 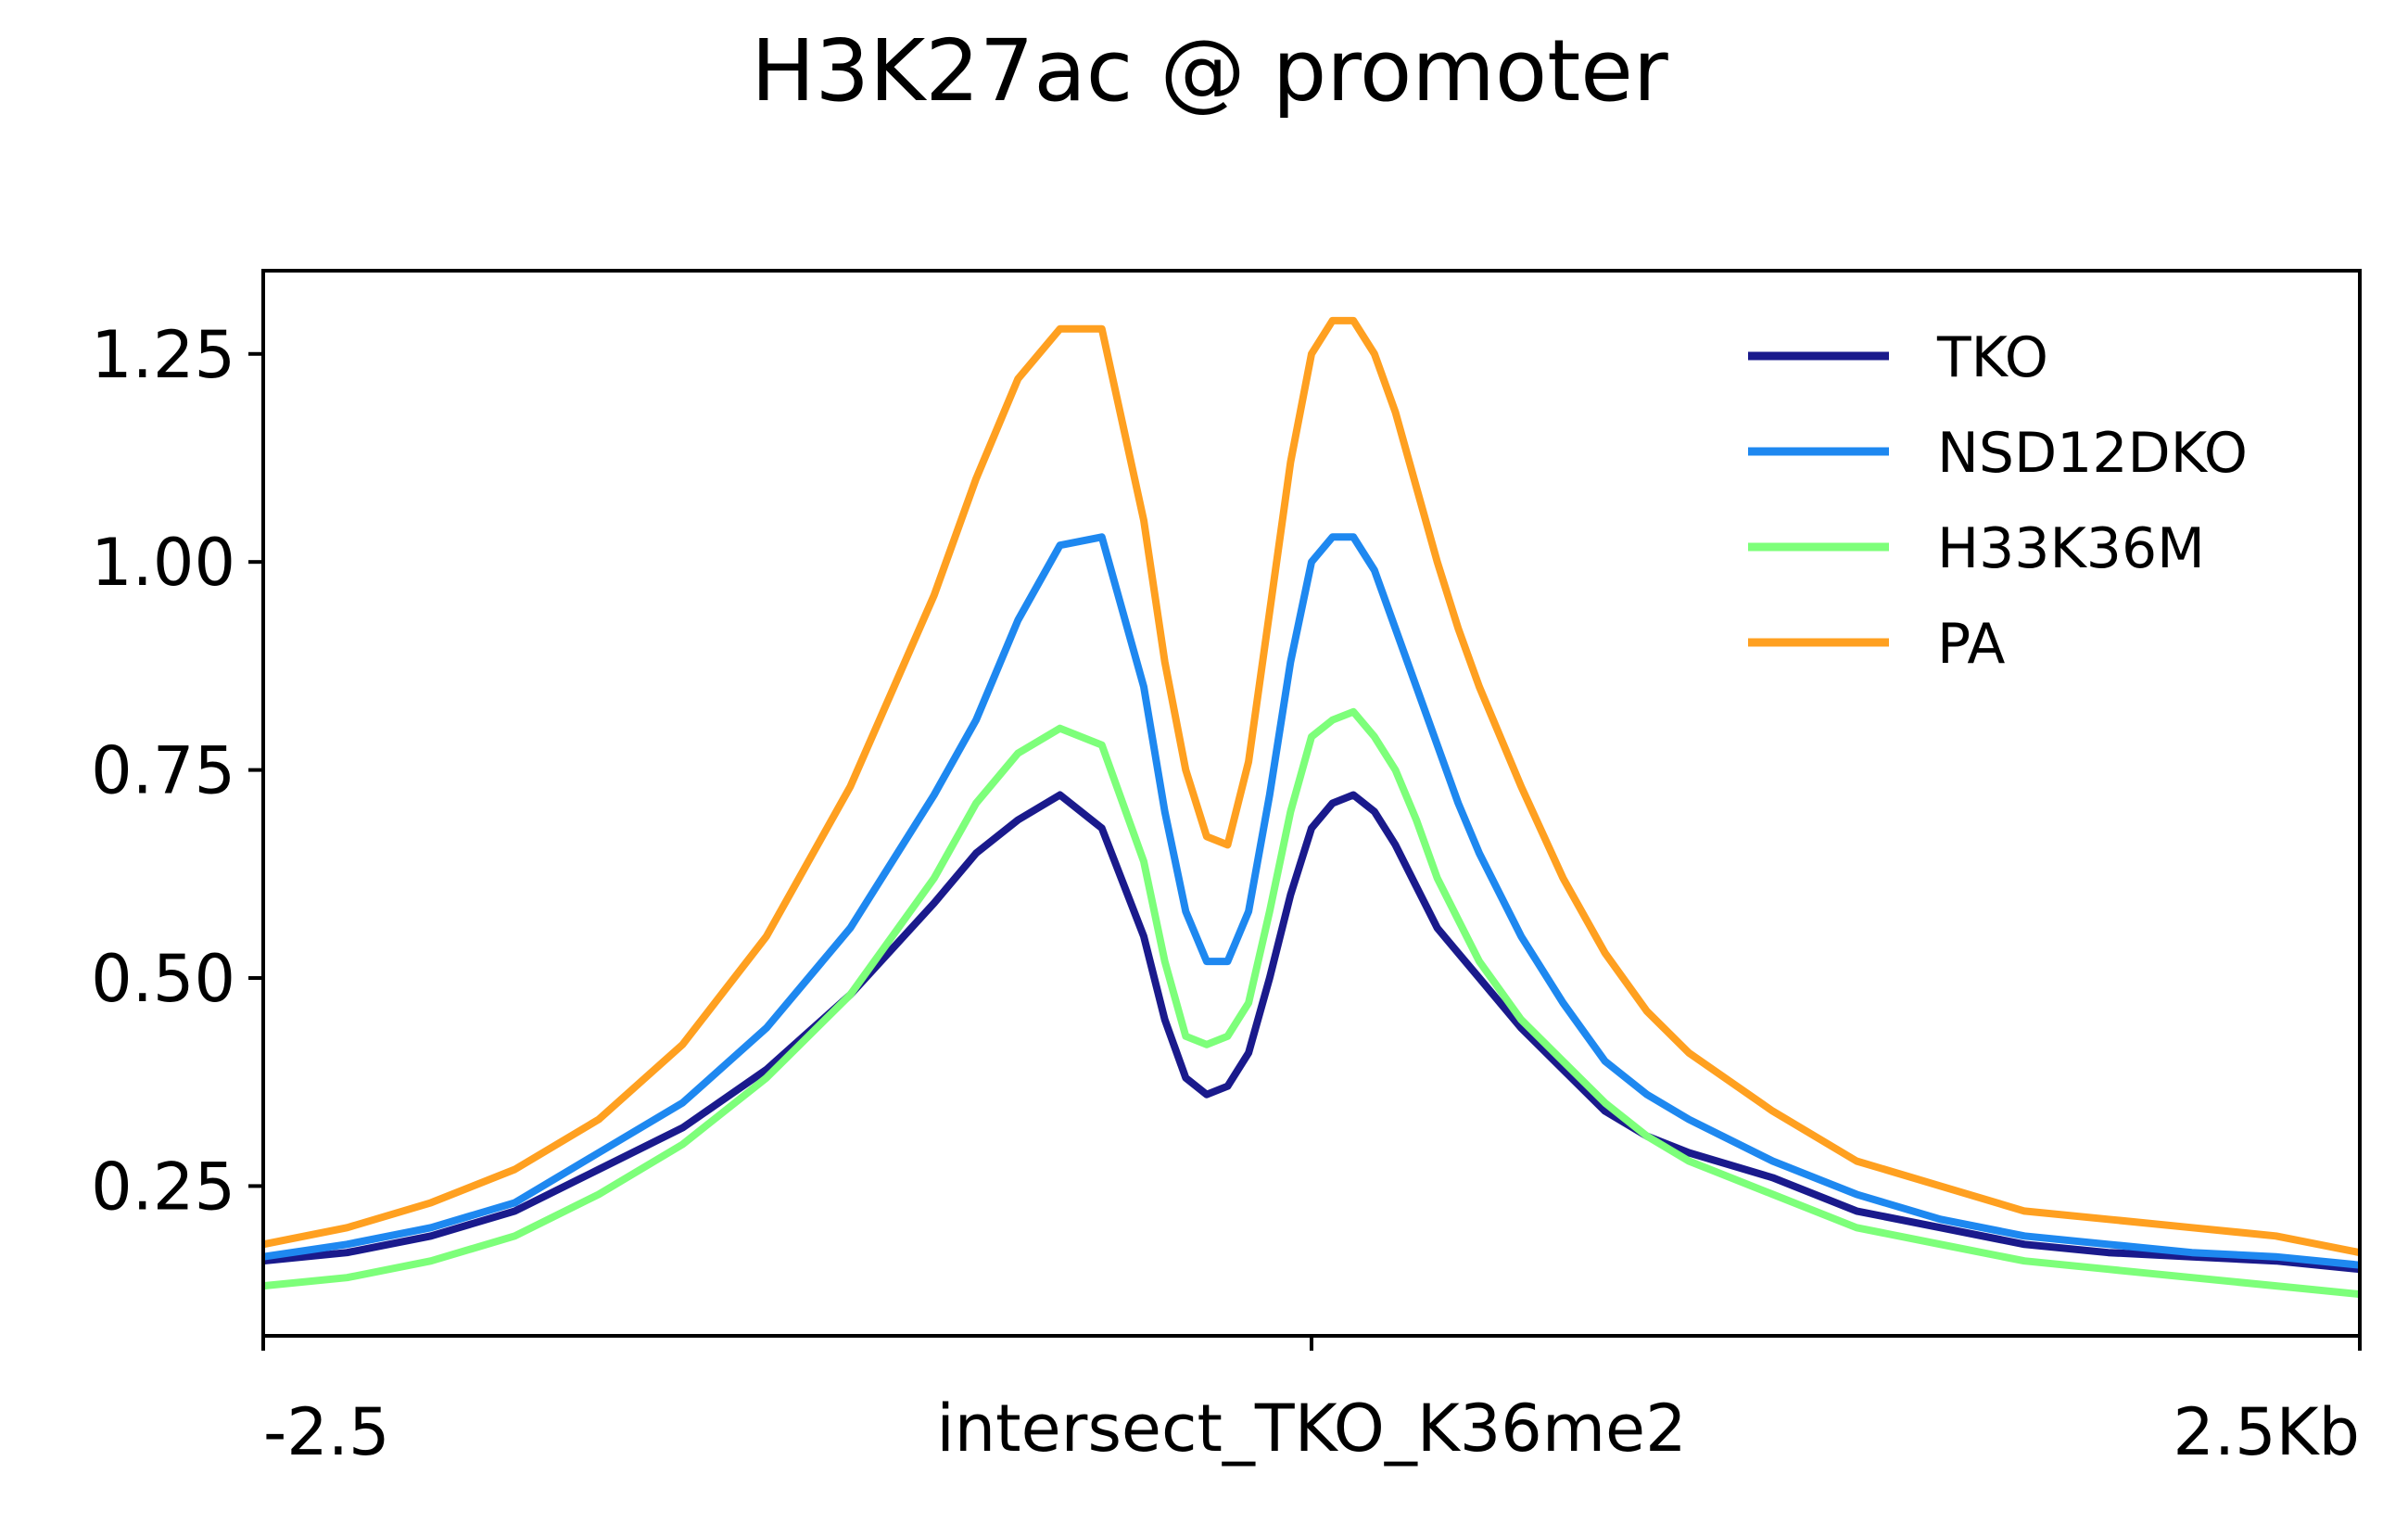 I want to click on y-tick-label: 0.25, so click(x=163, y=1187).